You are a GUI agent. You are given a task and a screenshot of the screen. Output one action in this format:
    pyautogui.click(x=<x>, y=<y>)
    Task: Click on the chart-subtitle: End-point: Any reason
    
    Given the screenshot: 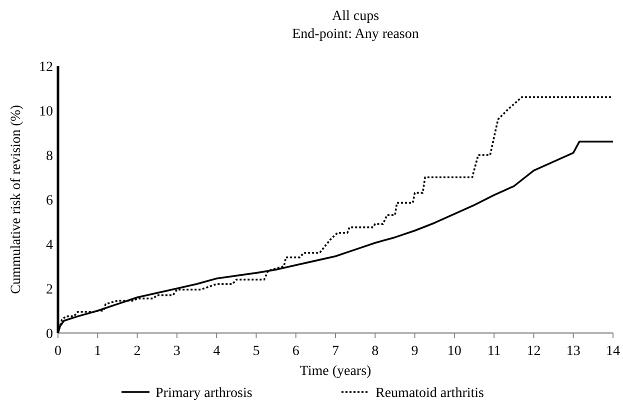 What is the action you would take?
    pyautogui.click(x=355, y=34)
    